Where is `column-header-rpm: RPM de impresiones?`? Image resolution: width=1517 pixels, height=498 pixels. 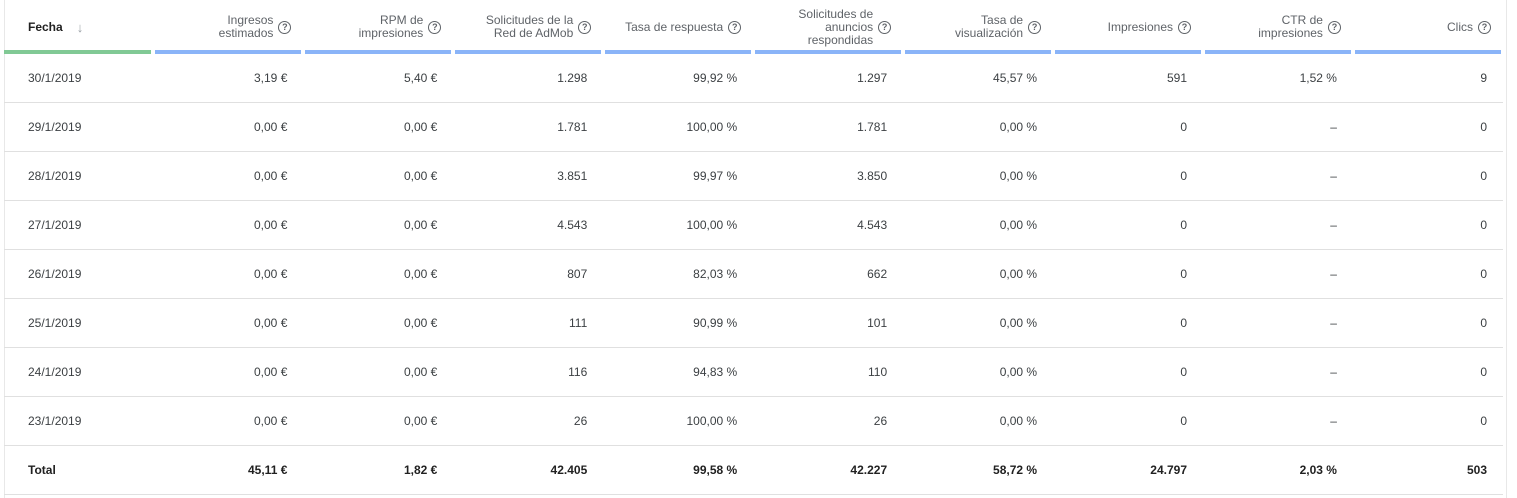 column-header-rpm: RPM de impresiones? is located at coordinates (378, 27).